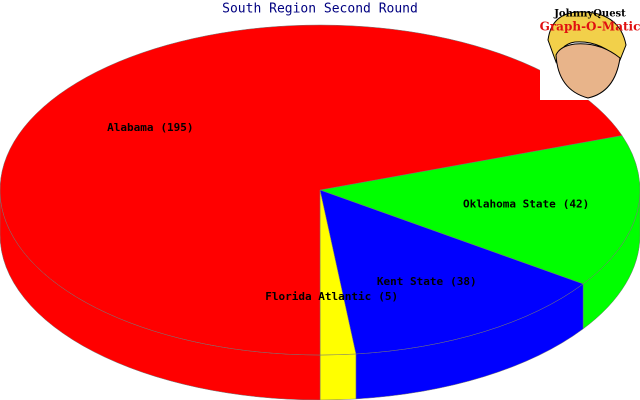 This screenshot has height=400, width=640. Describe the element at coordinates (410, 281) in the screenshot. I see `slice-label-name: Kent State` at that location.